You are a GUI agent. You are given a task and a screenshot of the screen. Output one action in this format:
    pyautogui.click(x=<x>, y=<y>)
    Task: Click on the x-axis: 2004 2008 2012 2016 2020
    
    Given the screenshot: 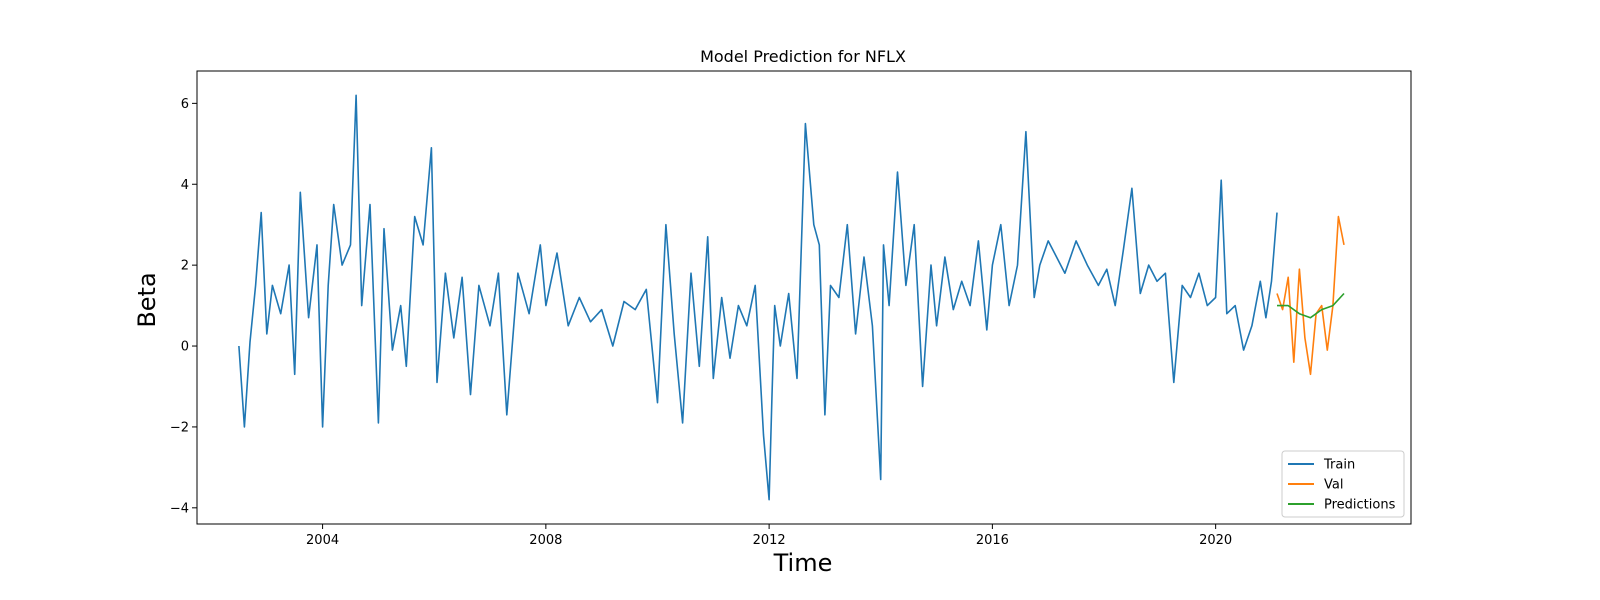 What is the action you would take?
    pyautogui.click(x=769, y=536)
    